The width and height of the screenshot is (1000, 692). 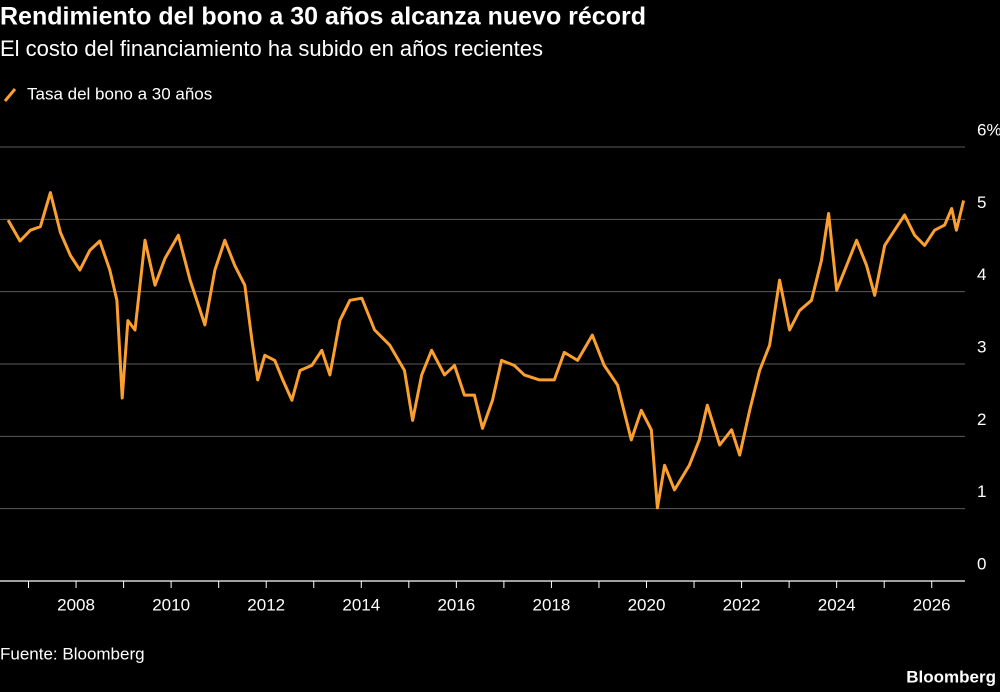 What do you see at coordinates (951, 676) in the screenshot?
I see `brand: Bloomberg` at bounding box center [951, 676].